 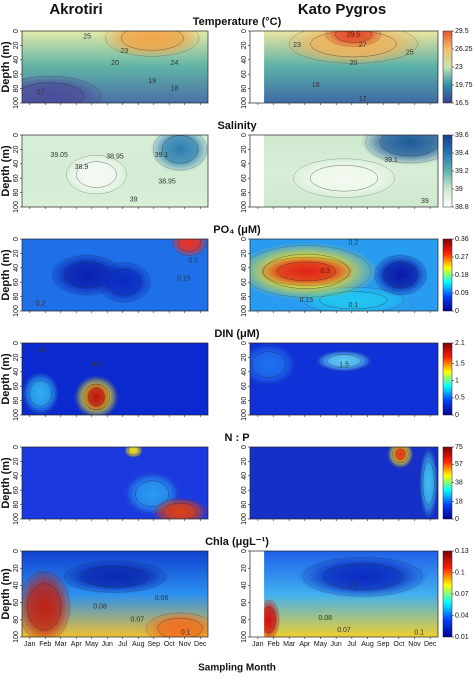 What do you see at coordinates (115, 63) in the screenshot?
I see `contour-label: 20` at bounding box center [115, 63].